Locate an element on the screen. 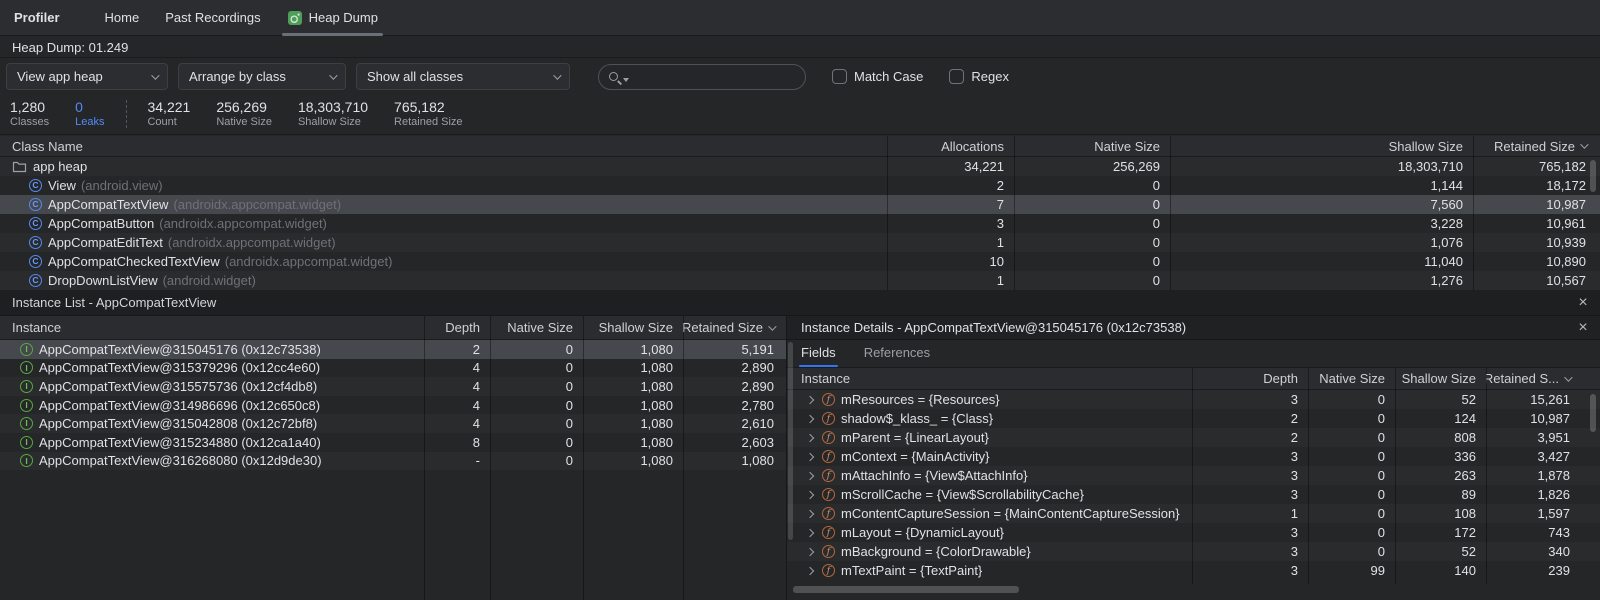 The height and width of the screenshot is (600, 1600). instance-name: AppCompatTextView@314986696 (0x12c650c8) is located at coordinates (180, 405).